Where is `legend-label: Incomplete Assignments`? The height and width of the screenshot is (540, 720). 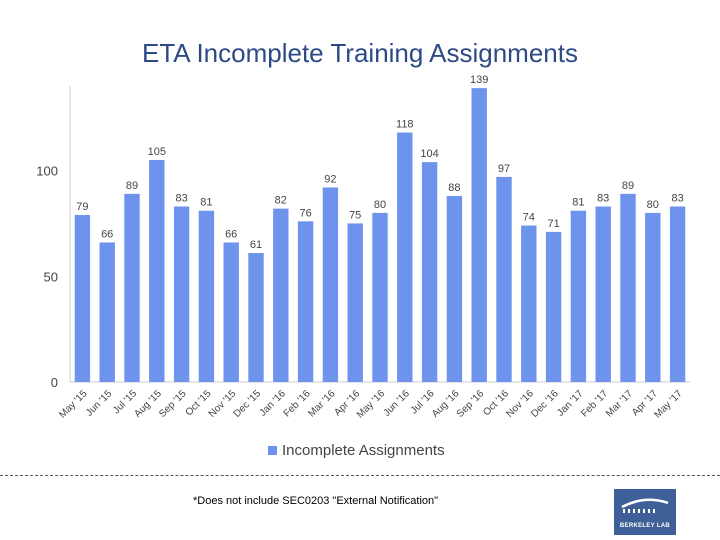 legend-label: Incomplete Assignments is located at coordinates (363, 450).